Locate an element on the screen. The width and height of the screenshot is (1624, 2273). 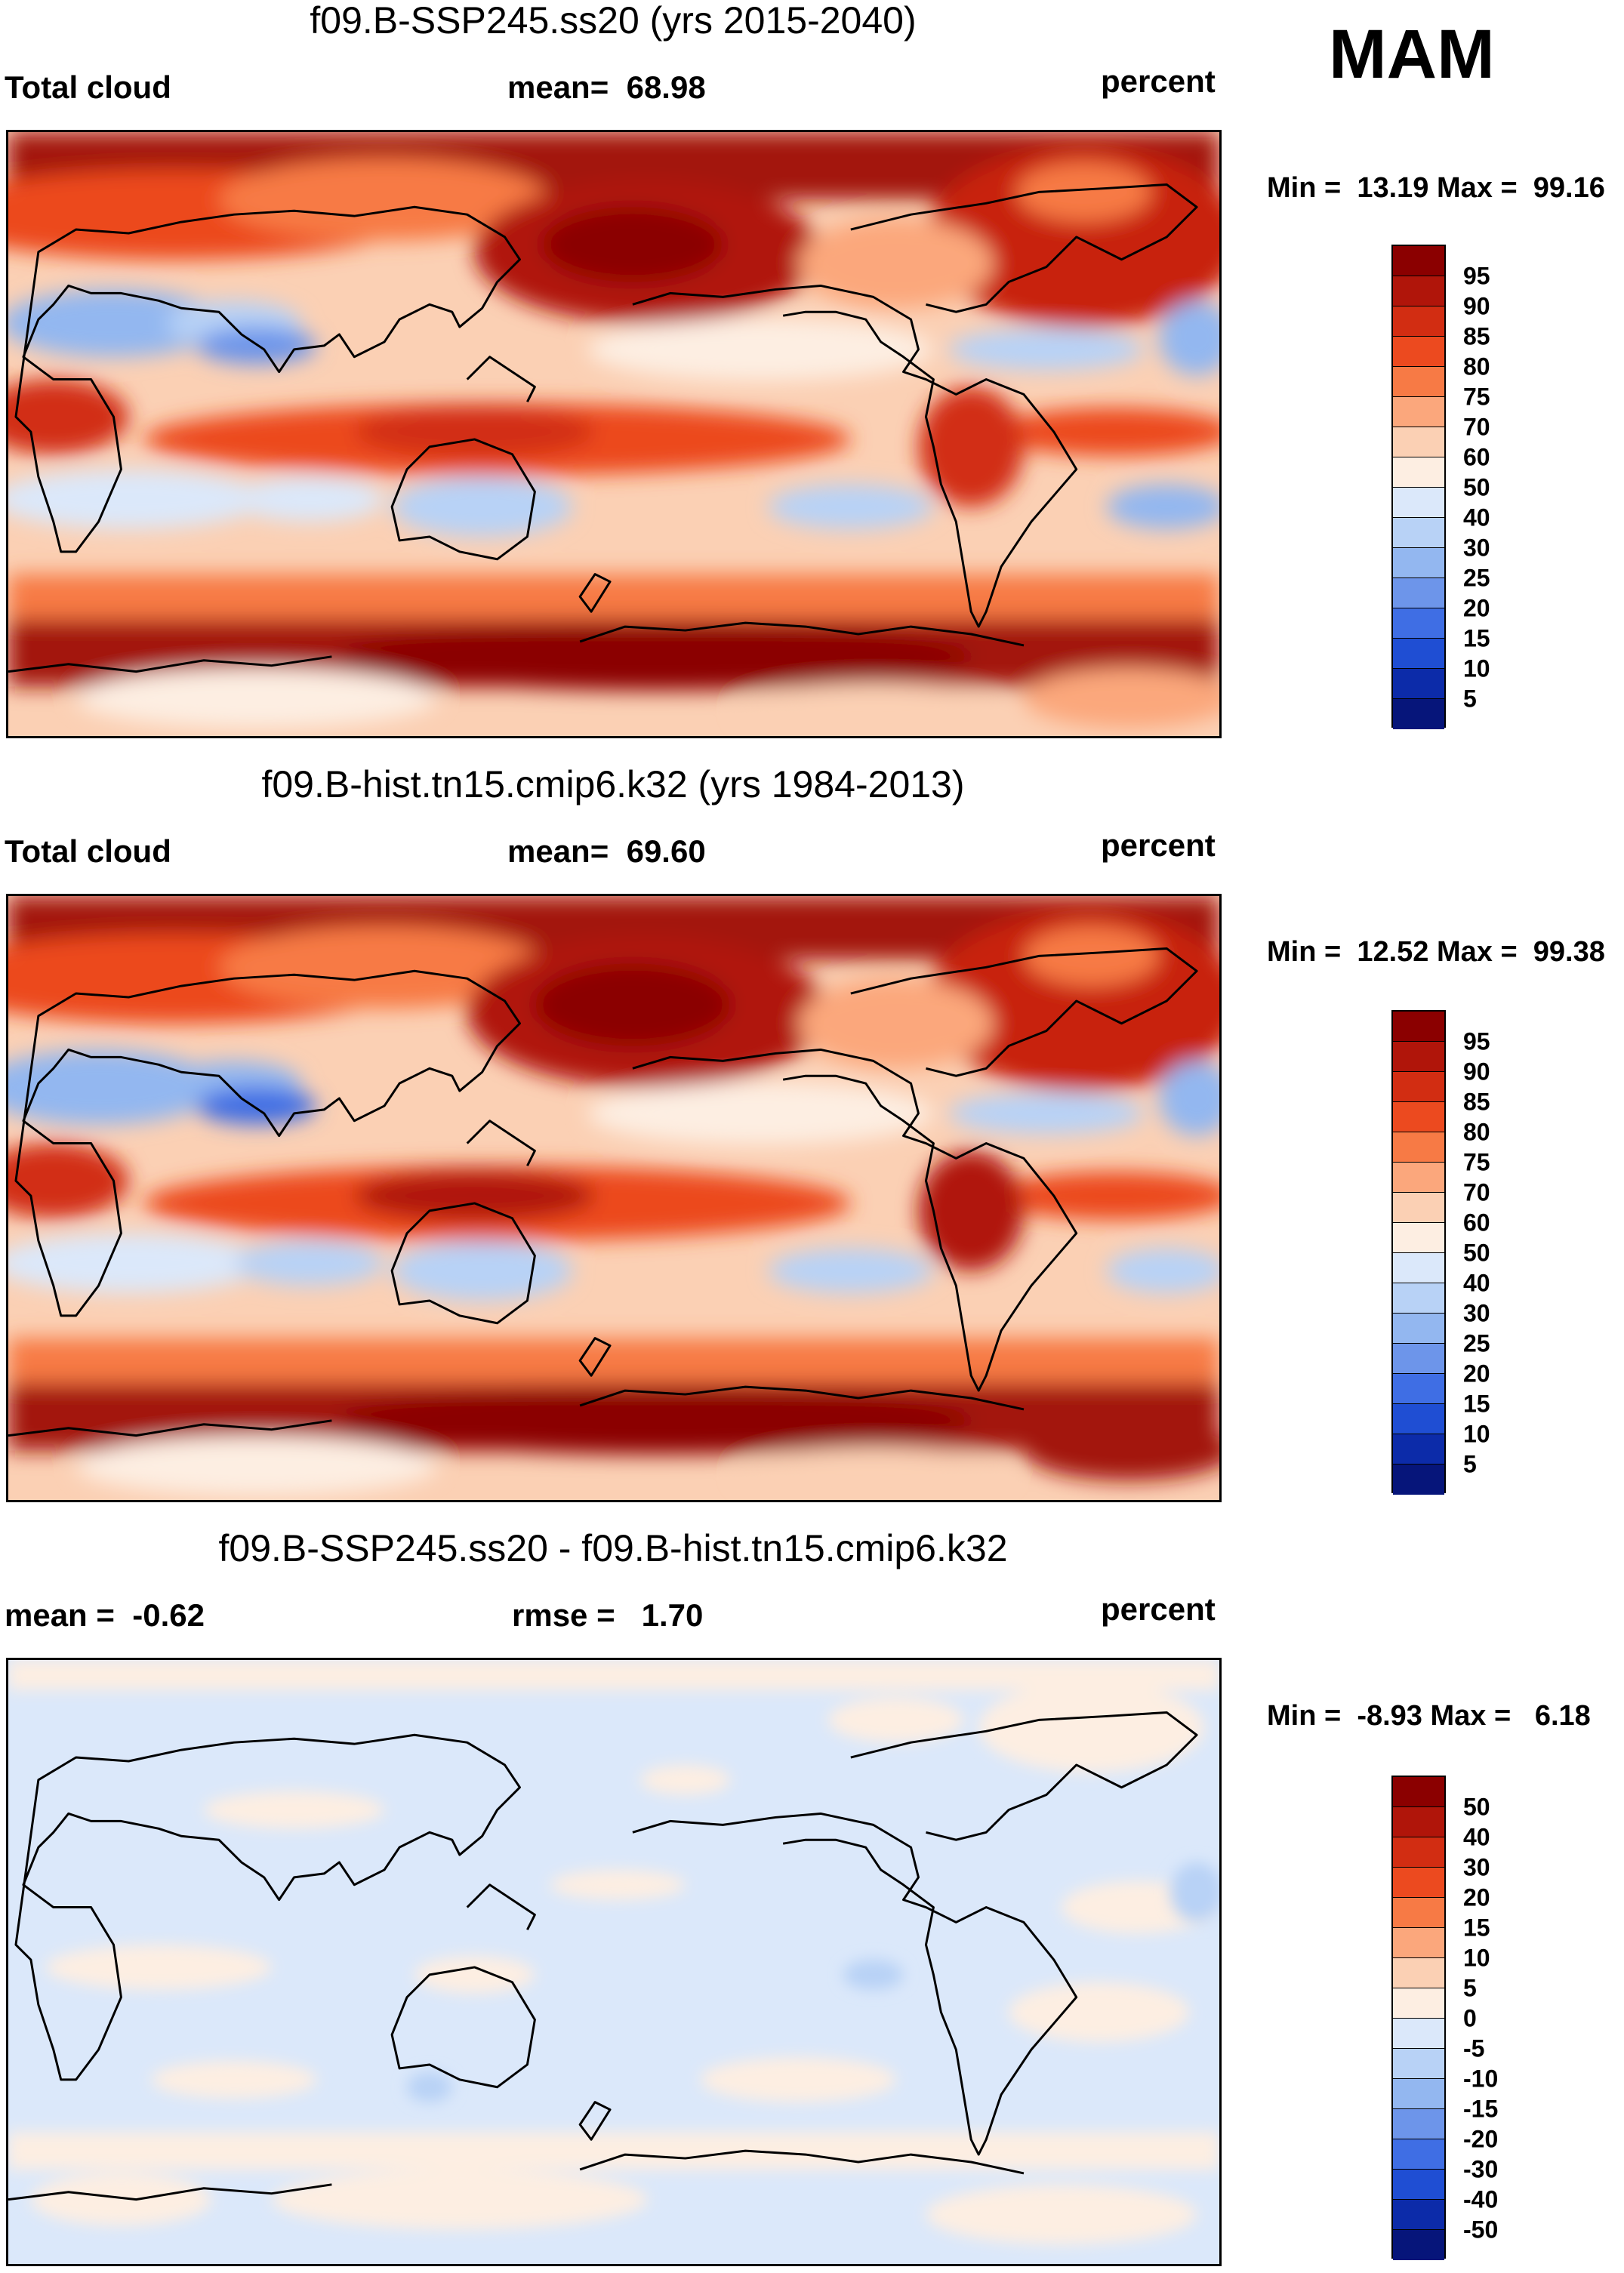
colorbar-label: -50 is located at coordinates (1481, 2230).